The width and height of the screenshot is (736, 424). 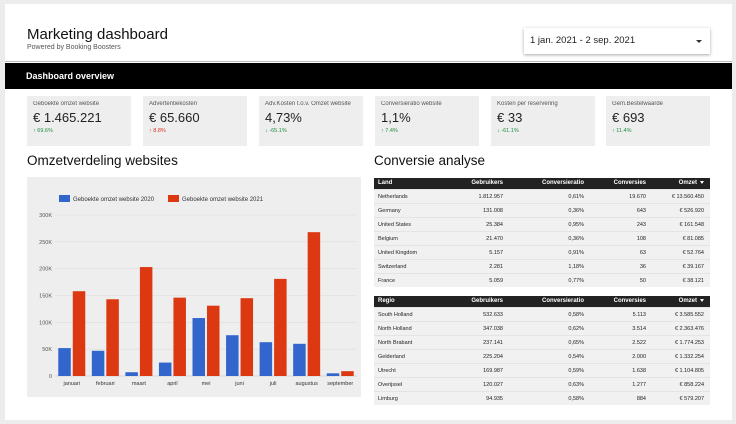 I want to click on table-cell: Overijssel, so click(x=390, y=385).